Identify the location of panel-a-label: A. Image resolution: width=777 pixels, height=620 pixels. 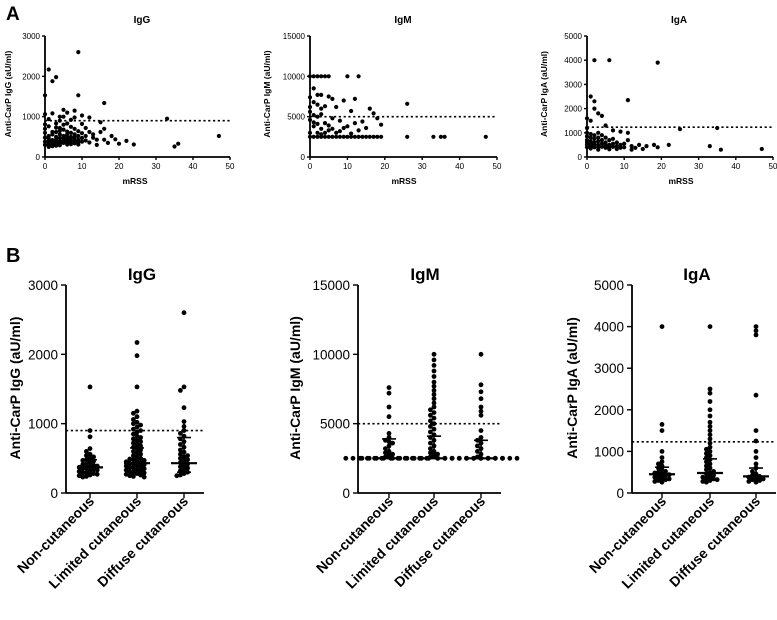
(13, 14).